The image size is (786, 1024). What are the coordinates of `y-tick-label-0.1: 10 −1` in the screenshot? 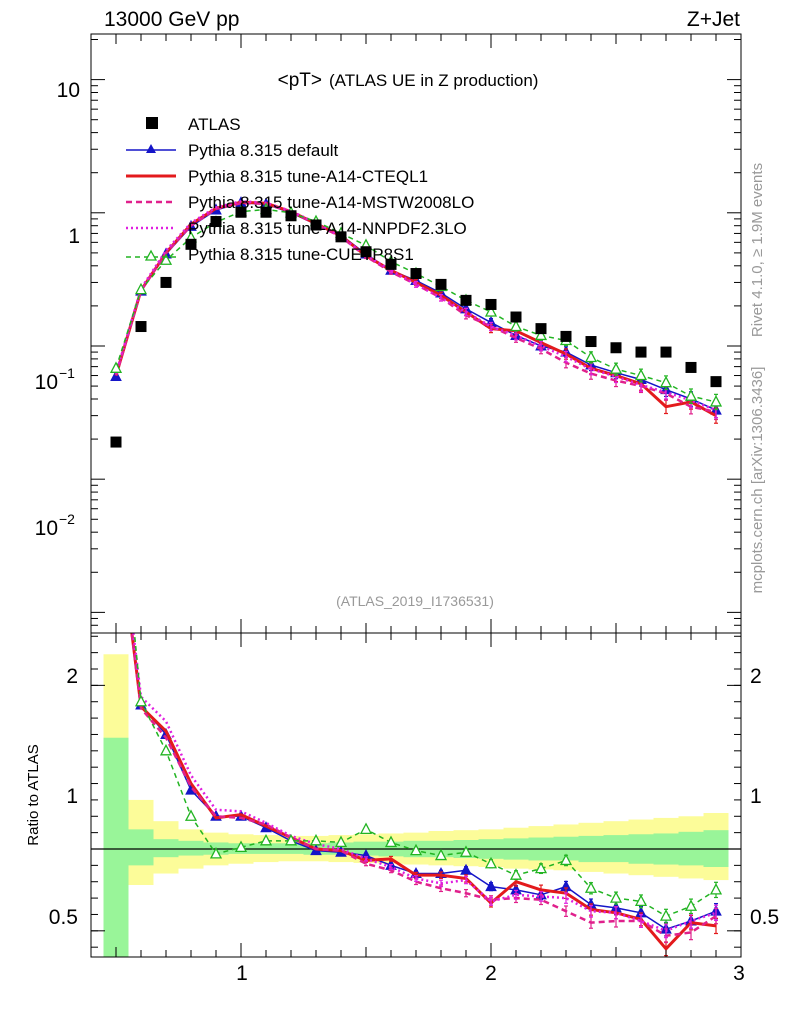 It's located at (55, 379).